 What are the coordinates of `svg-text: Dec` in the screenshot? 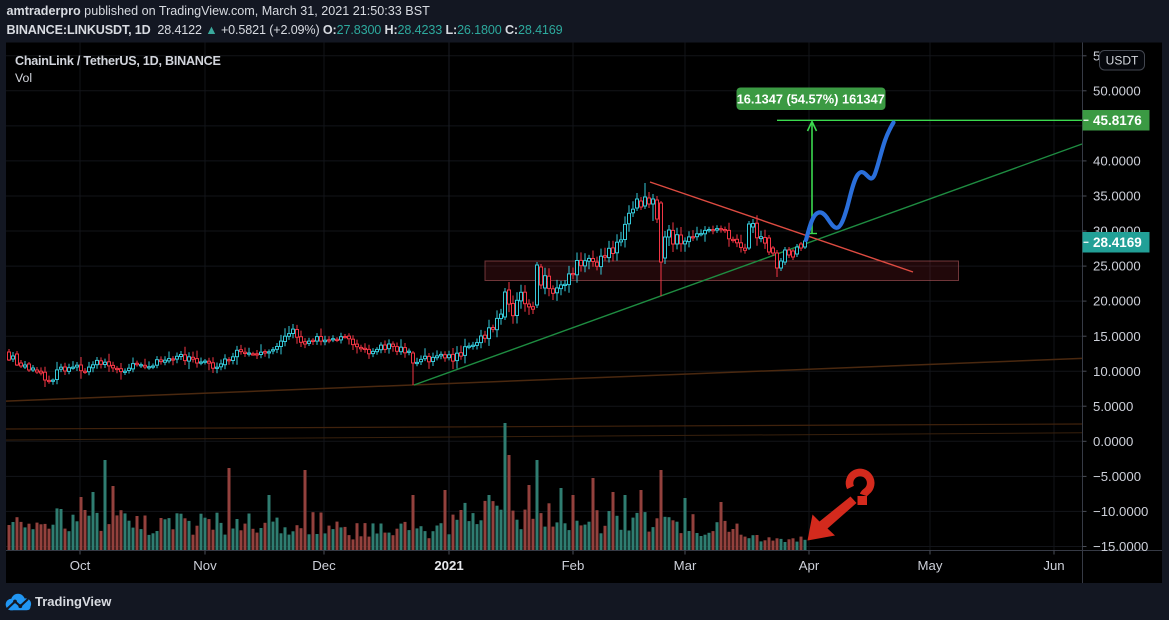 It's located at (324, 565).